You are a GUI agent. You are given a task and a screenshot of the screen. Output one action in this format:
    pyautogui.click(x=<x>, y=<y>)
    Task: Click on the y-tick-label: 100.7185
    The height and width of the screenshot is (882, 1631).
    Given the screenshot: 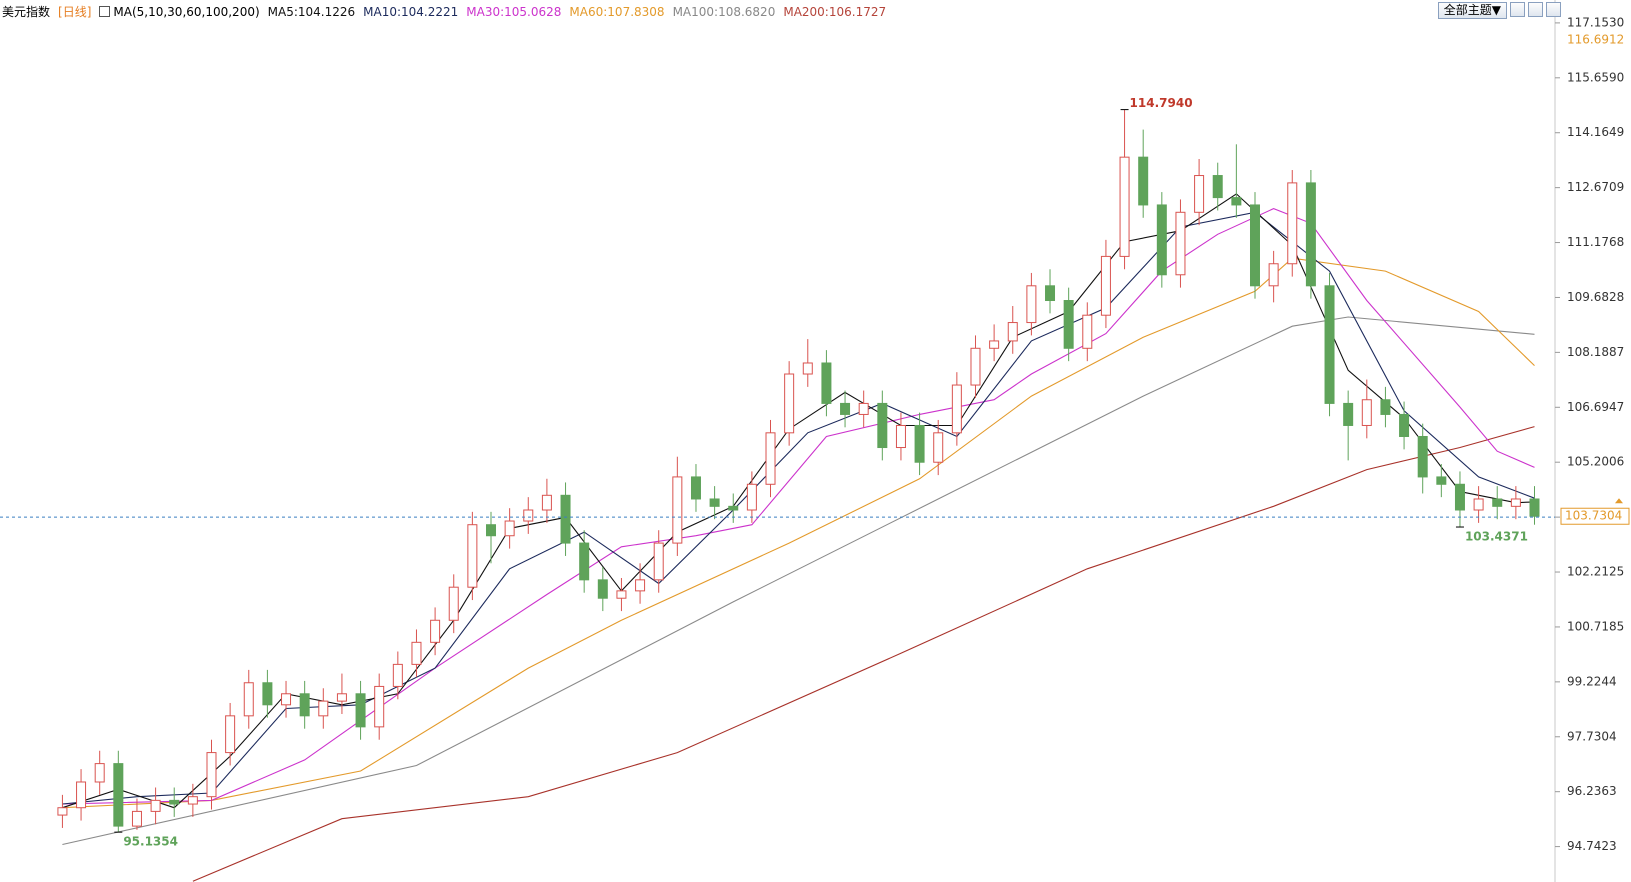 What is the action you would take?
    pyautogui.click(x=1595, y=626)
    